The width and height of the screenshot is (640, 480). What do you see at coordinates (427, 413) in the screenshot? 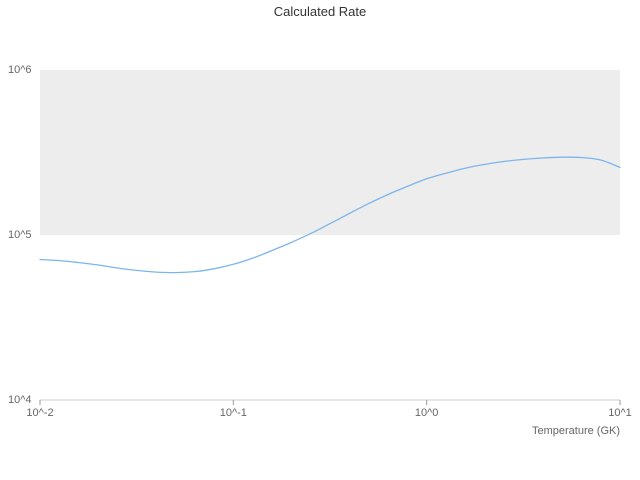
I see `x-tick-label: 10^0` at bounding box center [427, 413].